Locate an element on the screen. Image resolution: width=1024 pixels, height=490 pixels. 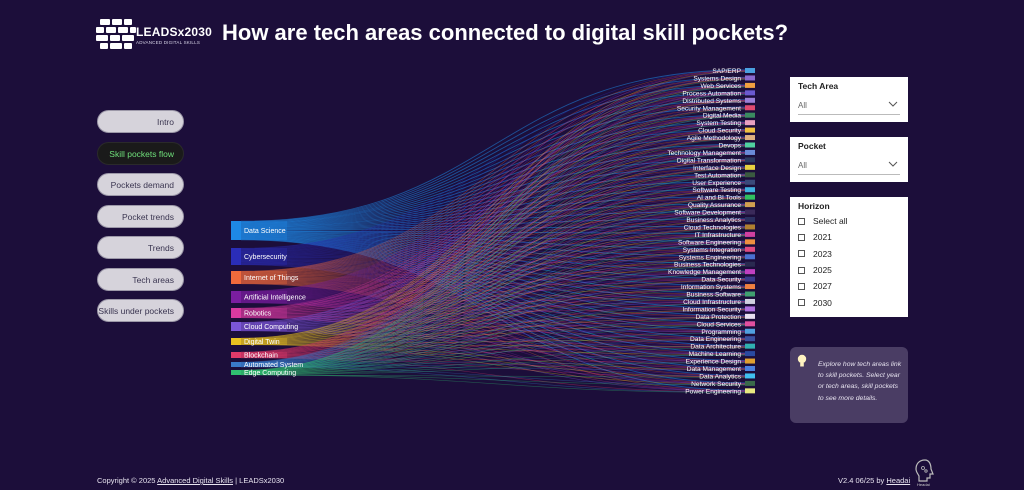
horizon-option-2023: 2023 is located at coordinates (853, 254).